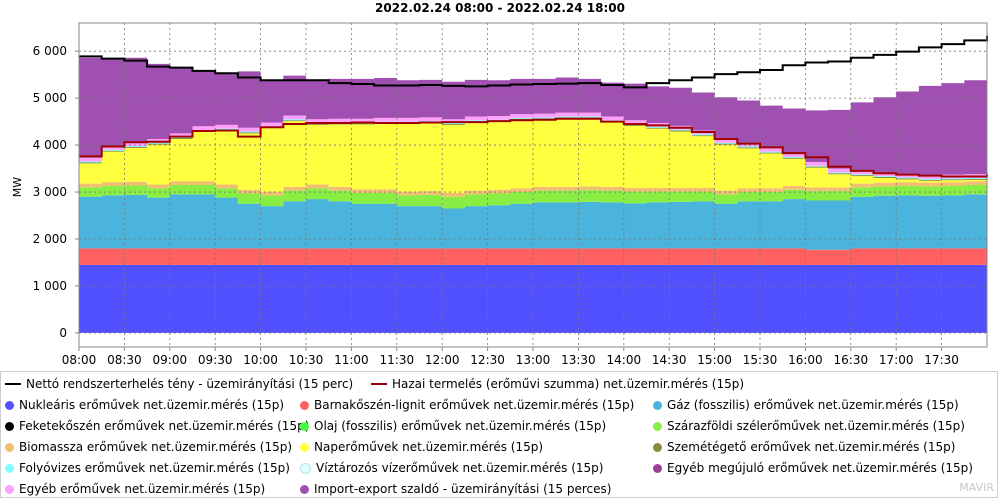 This screenshot has height=500, width=1000. I want to click on x-tick-label: 08:30, so click(124, 360).